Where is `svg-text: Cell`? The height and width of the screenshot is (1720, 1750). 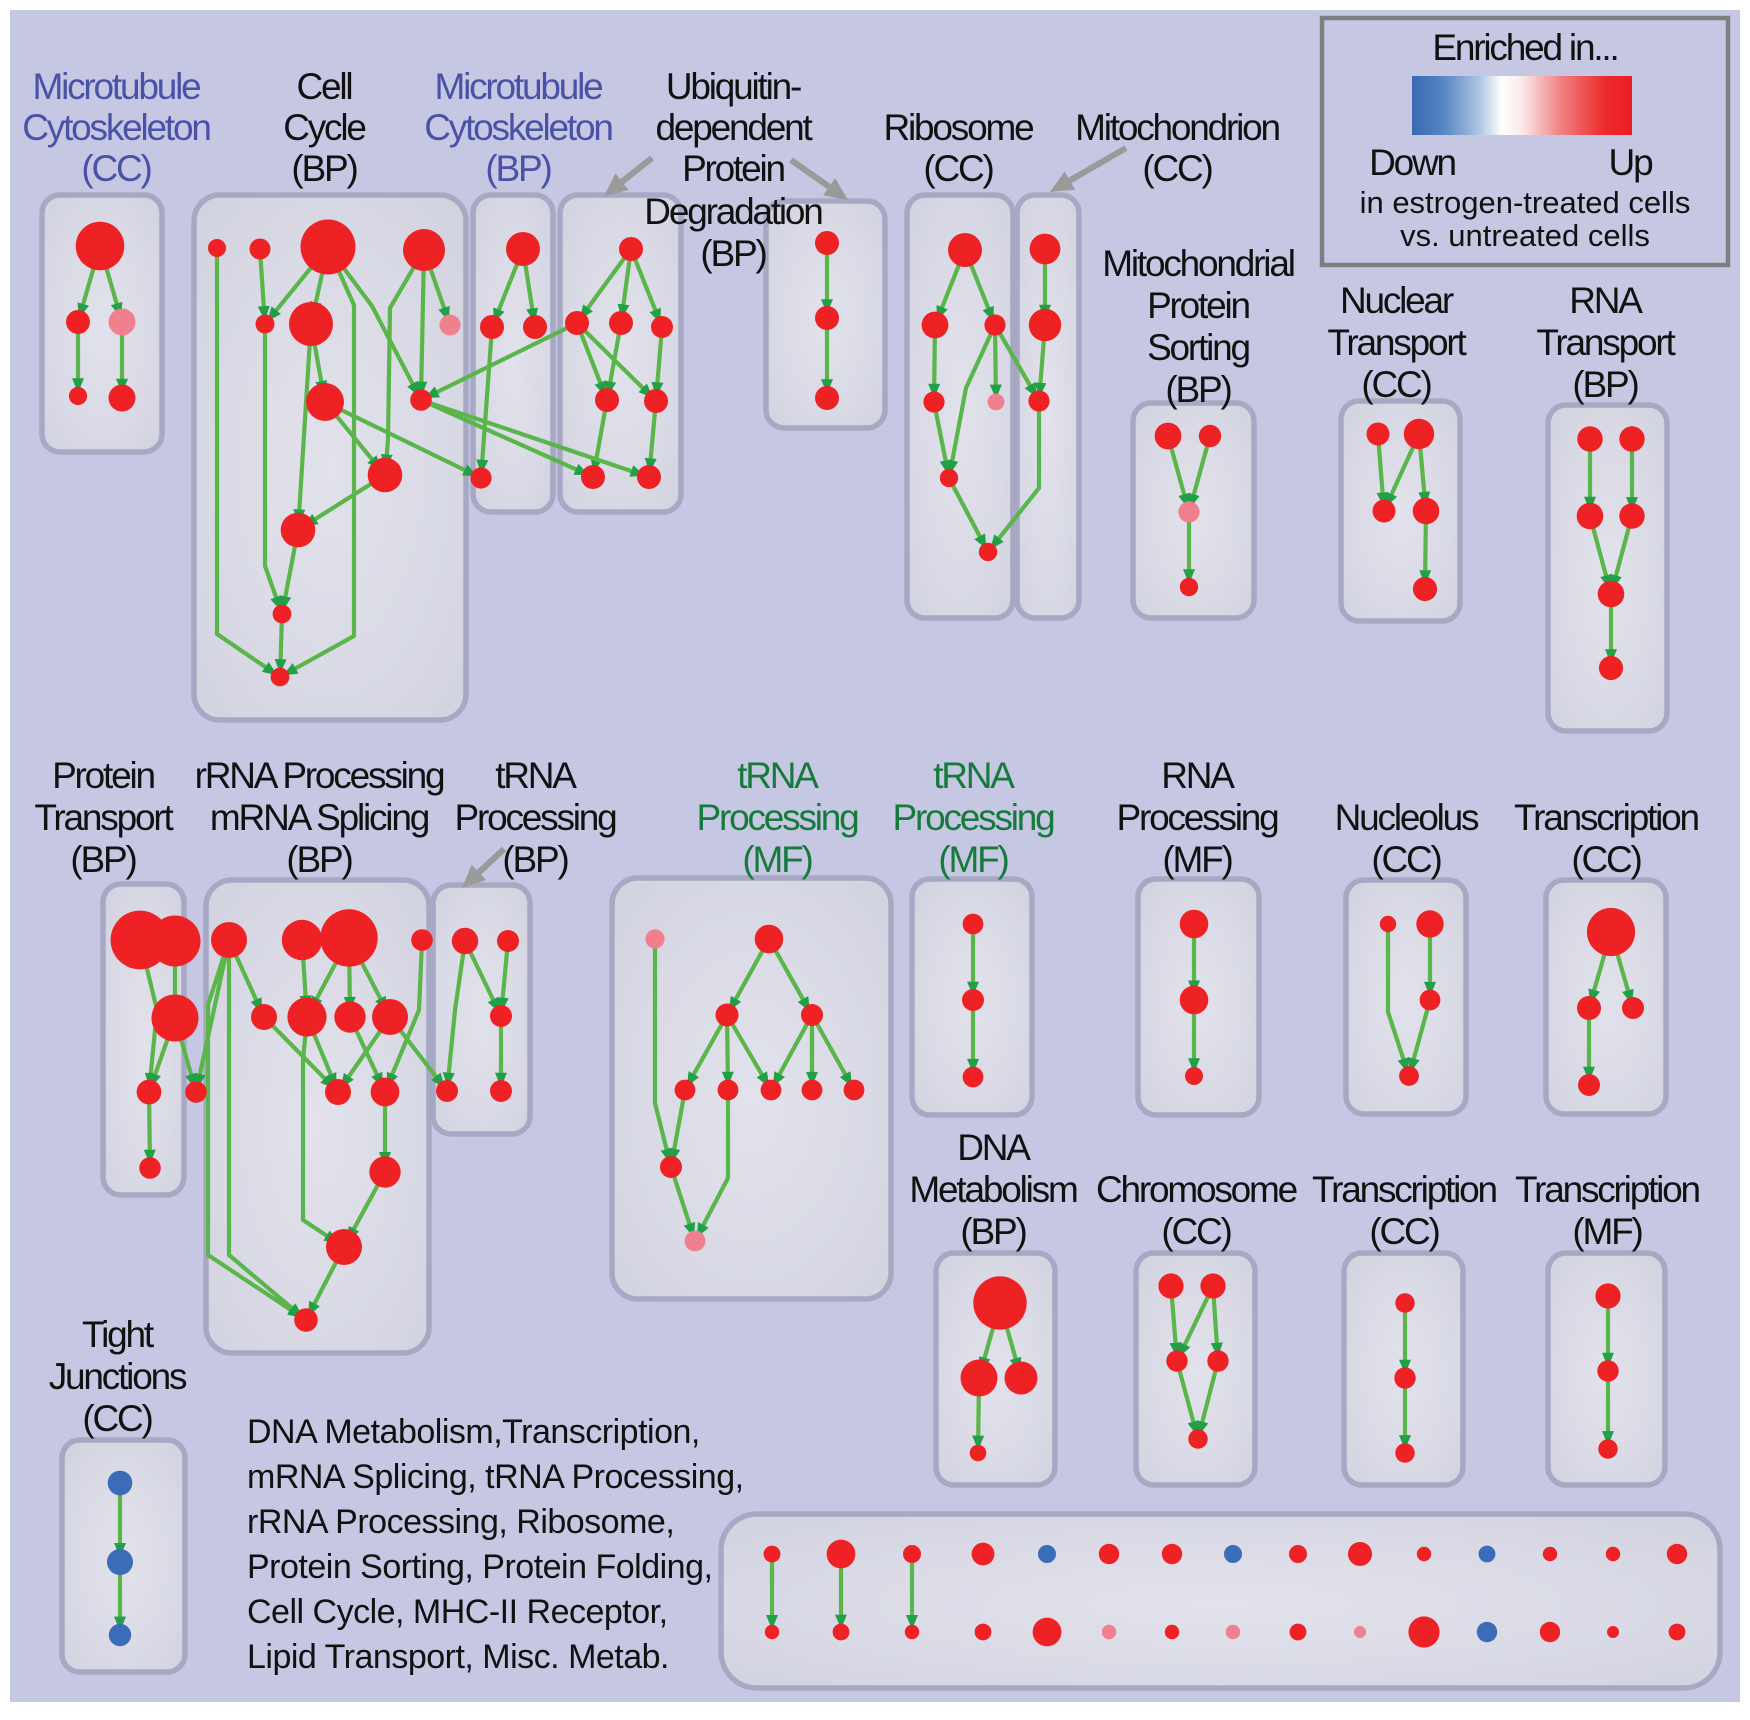
svg-text: Cell is located at coordinates (324, 86).